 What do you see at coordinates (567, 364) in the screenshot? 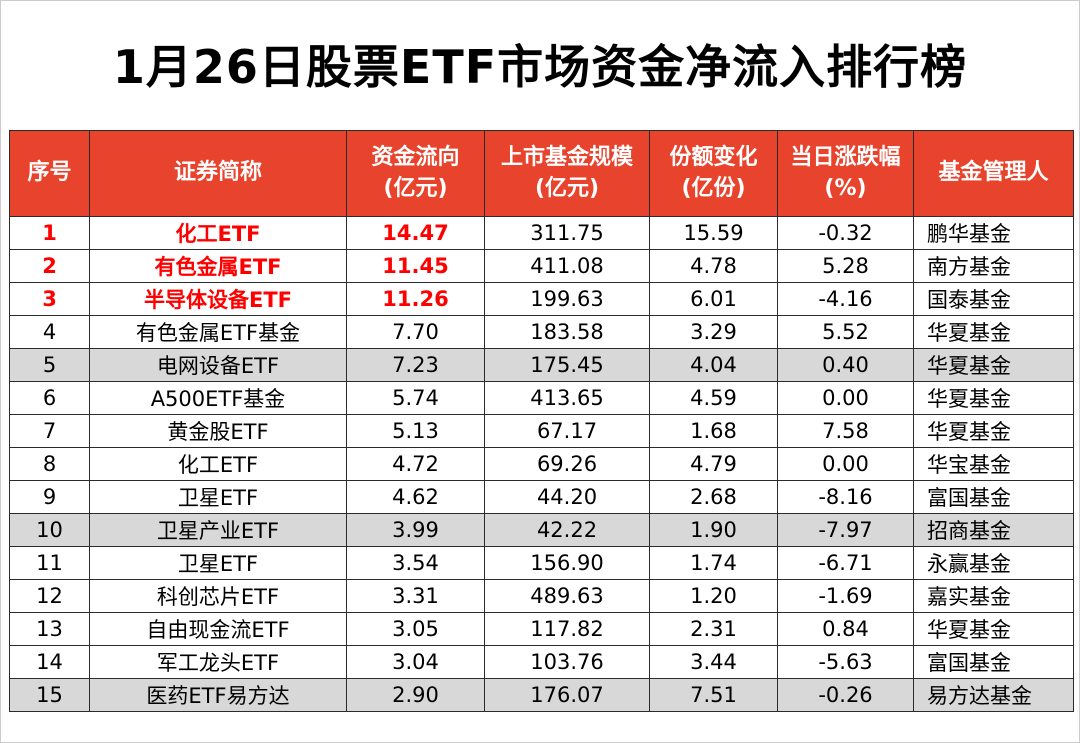
I see `cell-fund-scale: 175.45` at bounding box center [567, 364].